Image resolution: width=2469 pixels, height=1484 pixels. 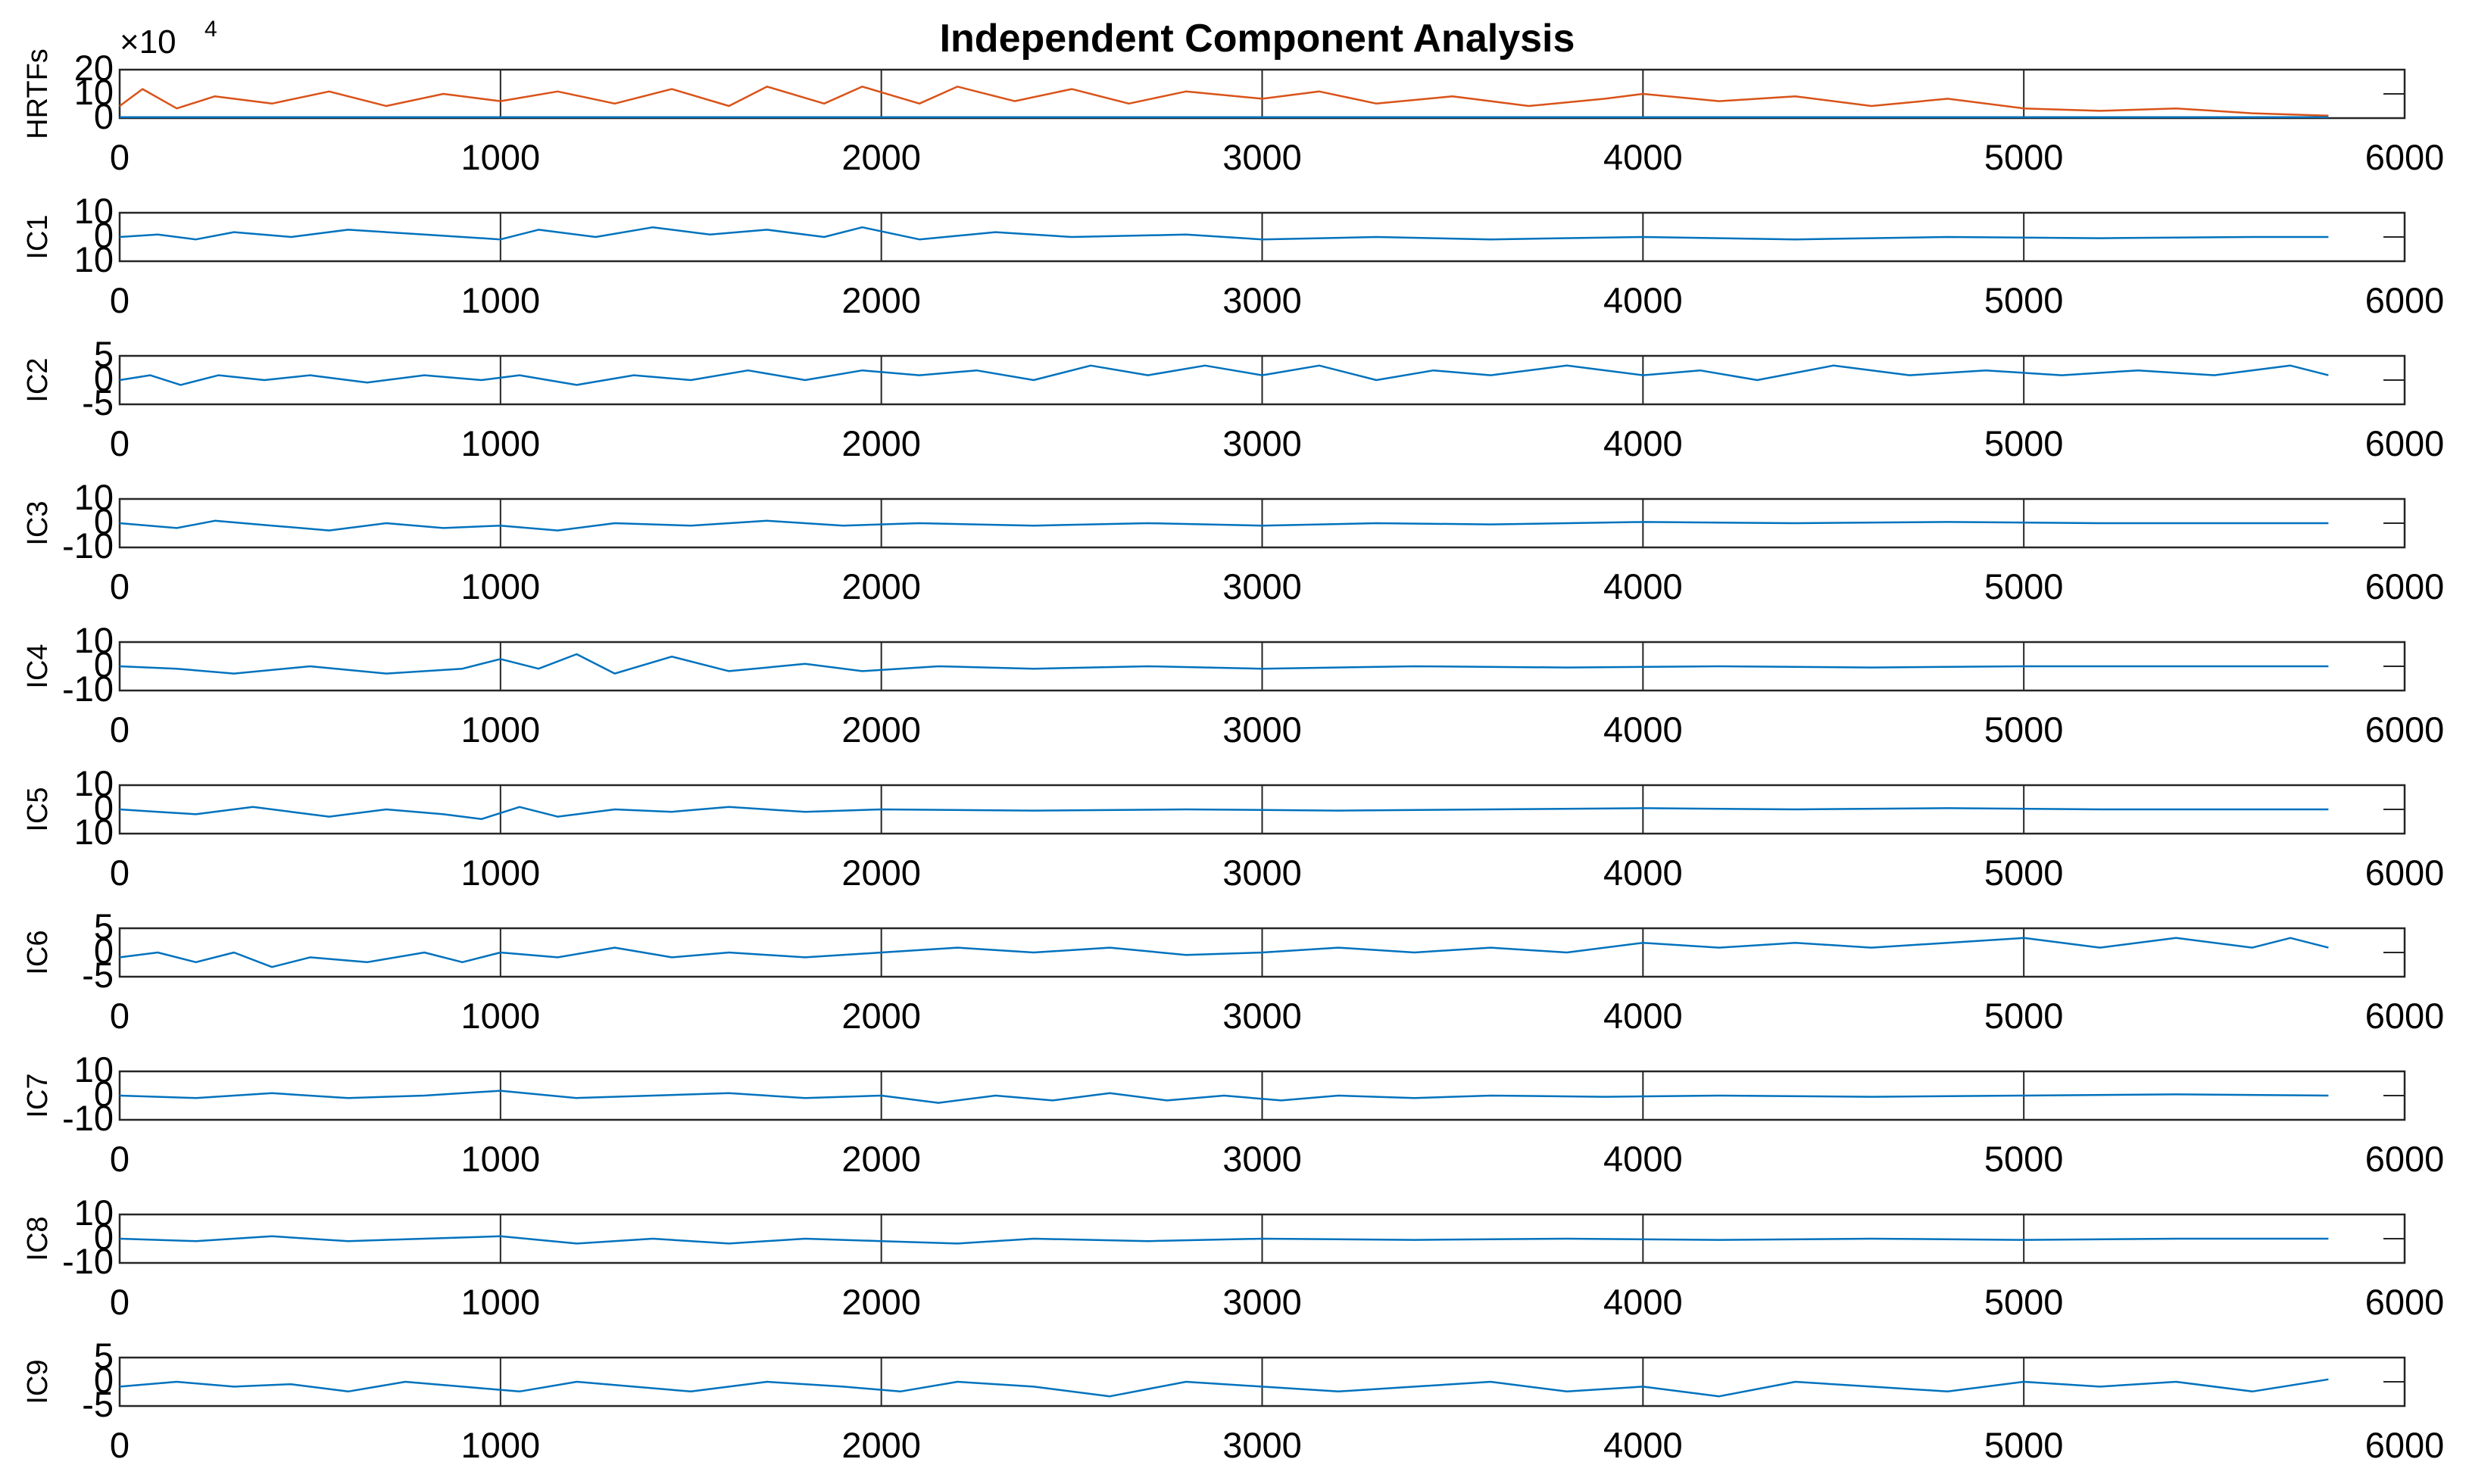 I want to click on subplot-7-x-tick-label: 3000, so click(x=1262, y=1016).